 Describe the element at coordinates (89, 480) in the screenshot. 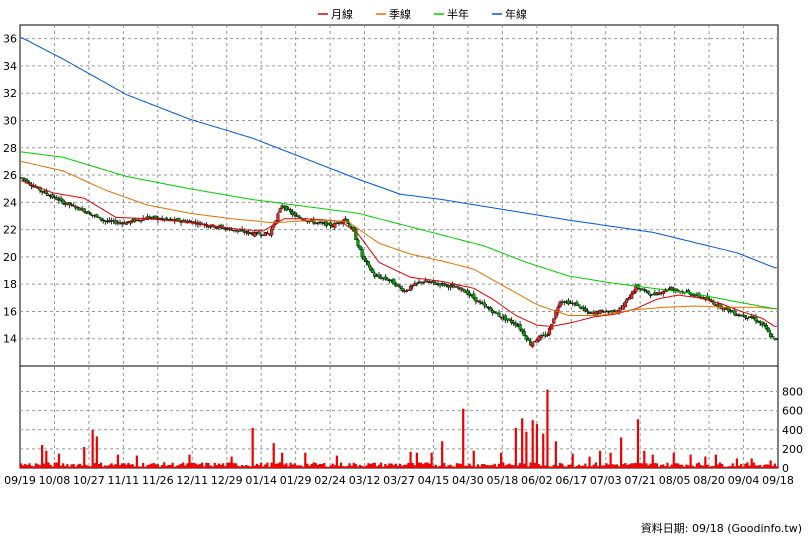

I see `x-tick-label: 10/27` at that location.